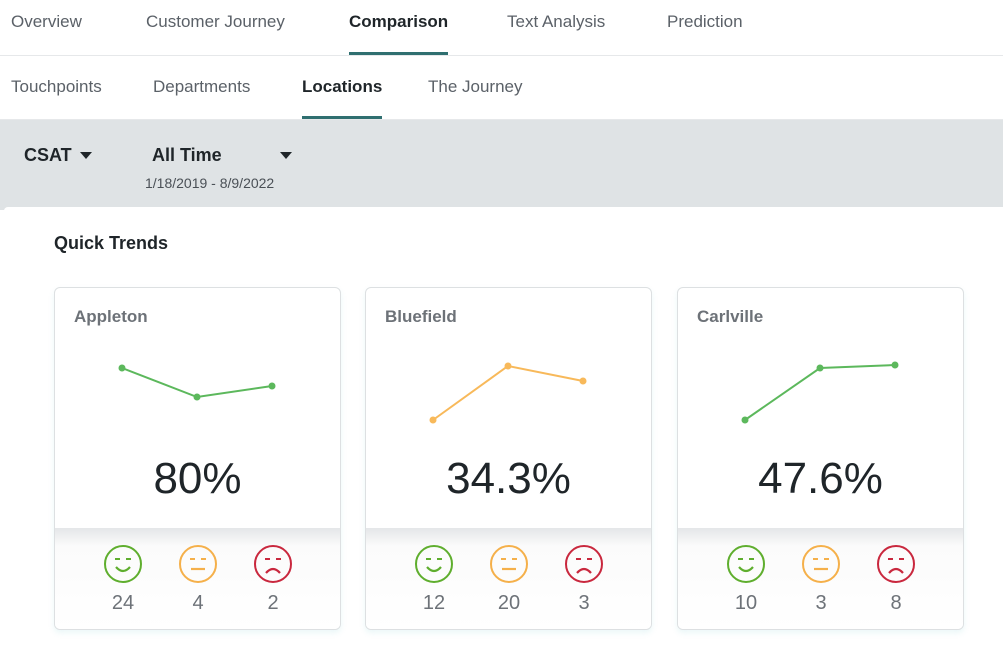 The image size is (1003, 660). Describe the element at coordinates (821, 603) in the screenshot. I see `neutral-count: 3` at that location.